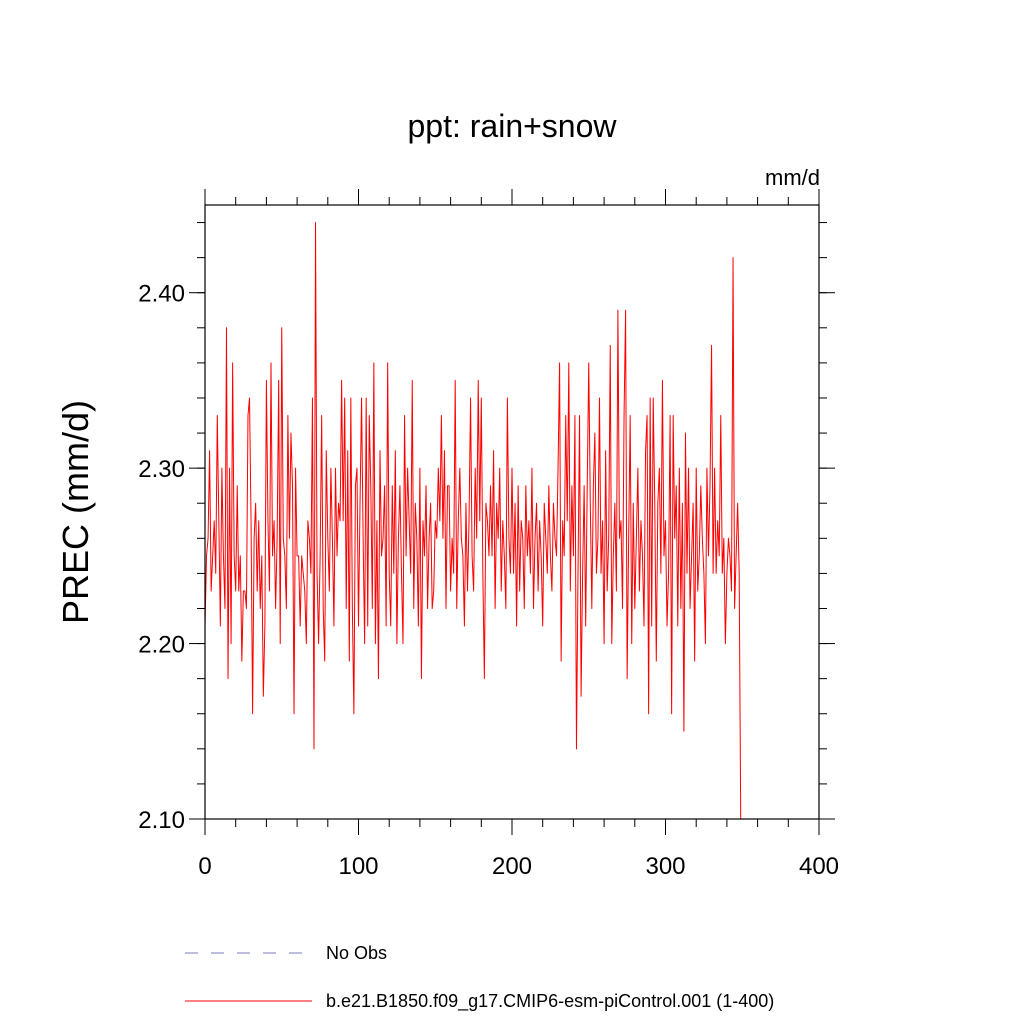 This screenshot has height=1024, width=1024. Describe the element at coordinates (512, 866) in the screenshot. I see `x-tick-label: 200` at that location.